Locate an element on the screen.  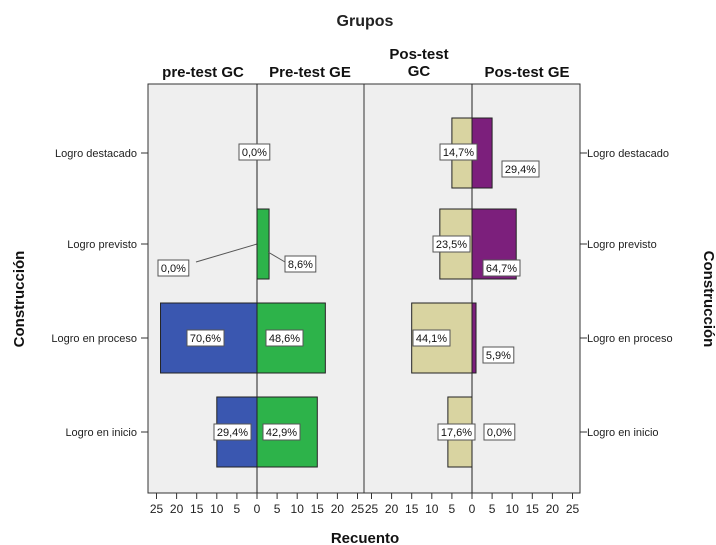
series-header: GC is located at coordinates (419, 71).